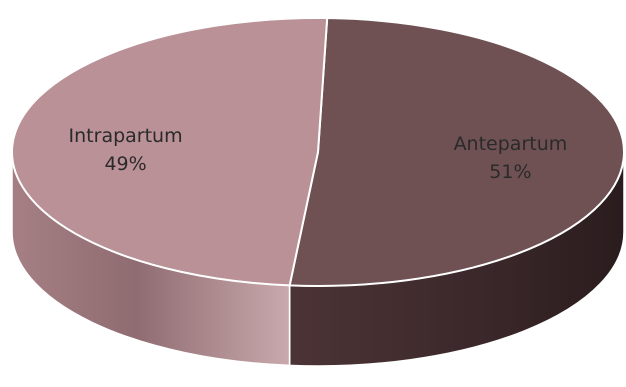  Describe the element at coordinates (511, 144) in the screenshot. I see `slice-label-antepartum: Antepartum` at that location.